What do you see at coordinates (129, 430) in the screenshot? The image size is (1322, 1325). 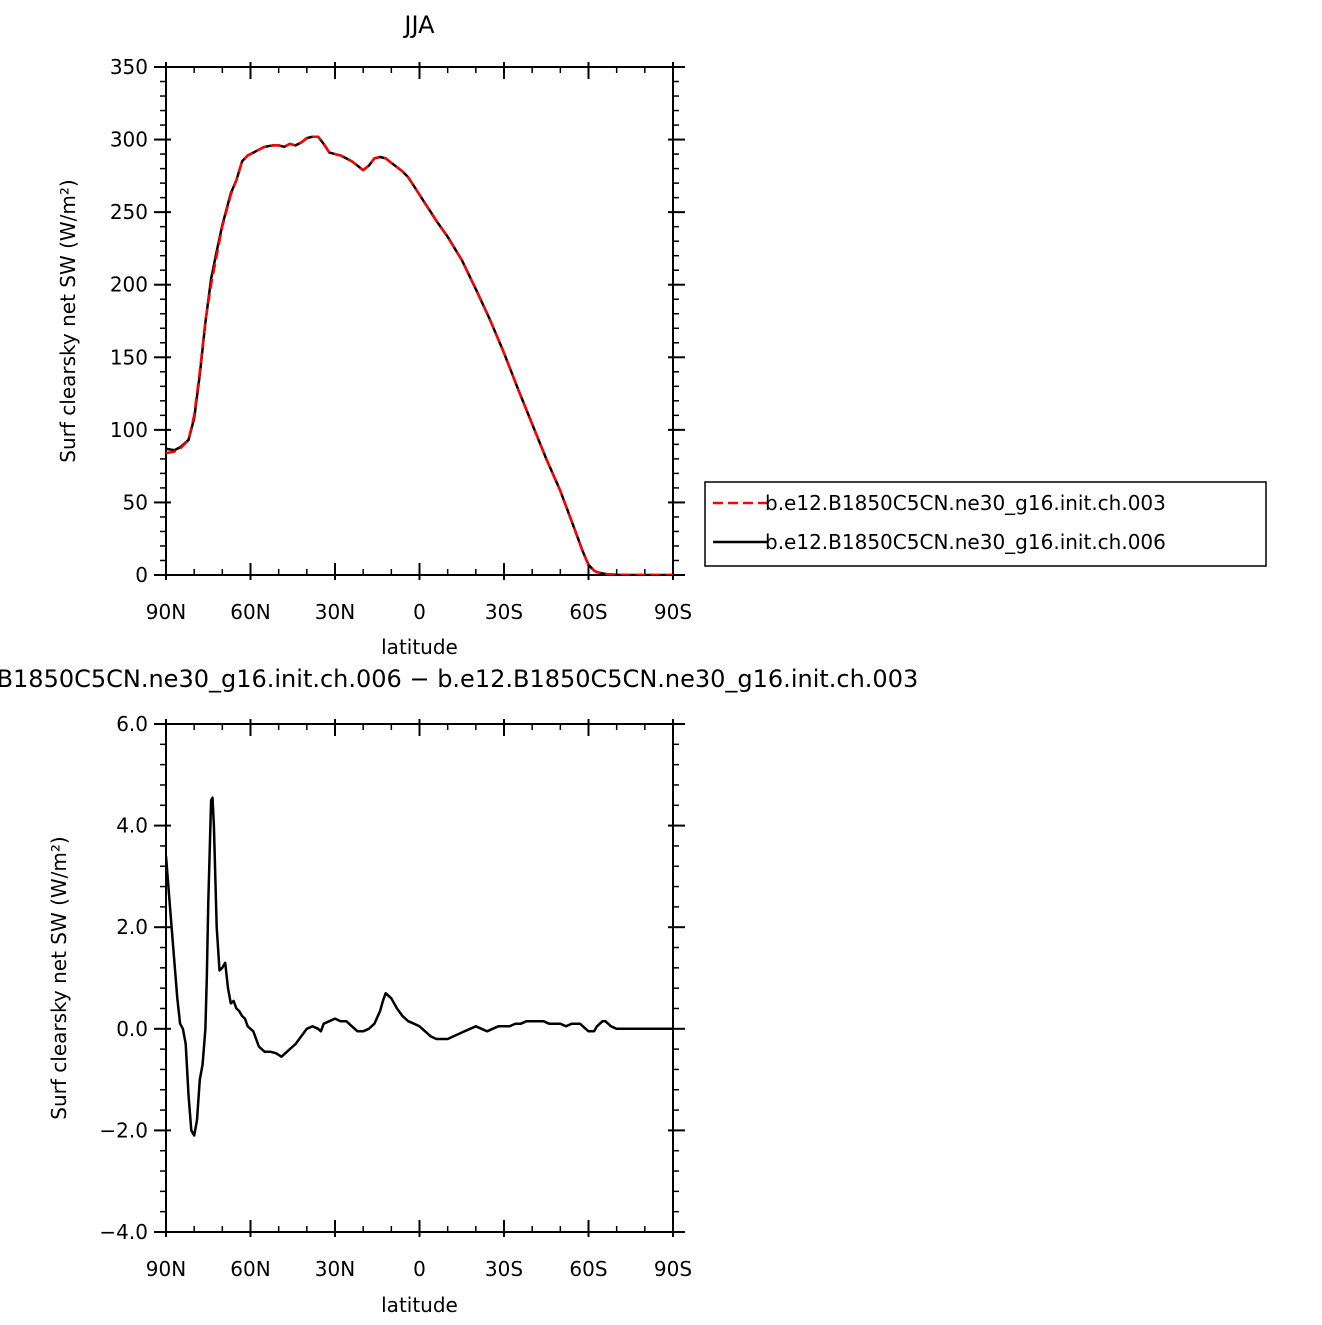 I see `y-tick-label: 100` at bounding box center [129, 430].